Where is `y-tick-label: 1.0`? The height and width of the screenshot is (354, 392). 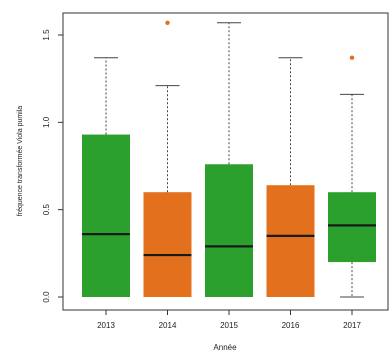 y-tick-label: 1.0 is located at coordinates (46, 122).